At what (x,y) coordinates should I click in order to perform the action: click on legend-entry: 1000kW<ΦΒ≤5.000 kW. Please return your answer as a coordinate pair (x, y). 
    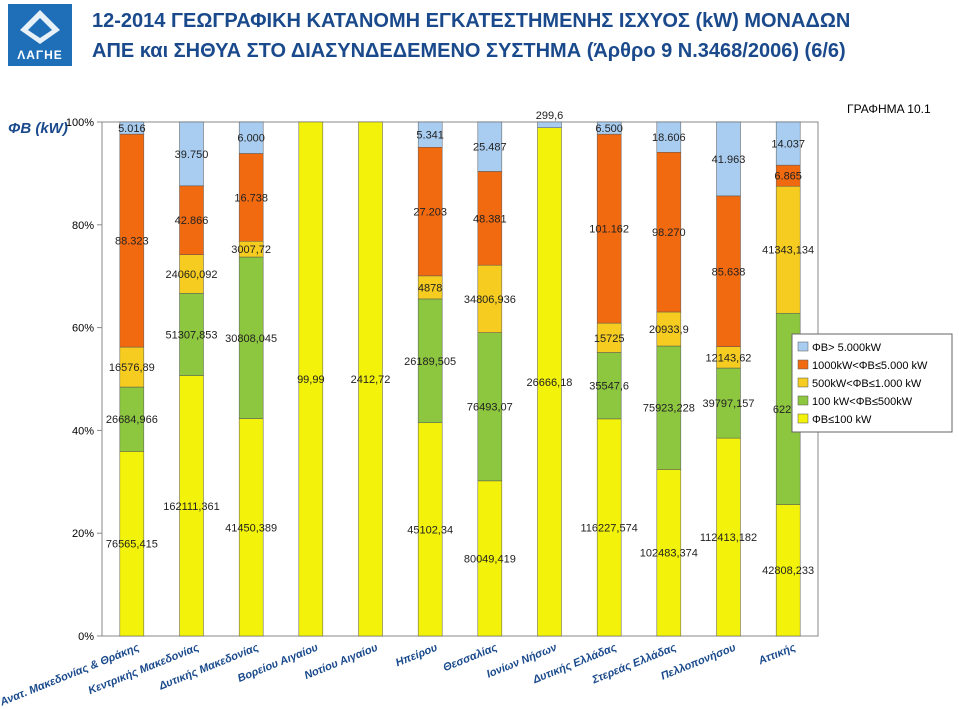
    Looking at the image, I should click on (870, 366).